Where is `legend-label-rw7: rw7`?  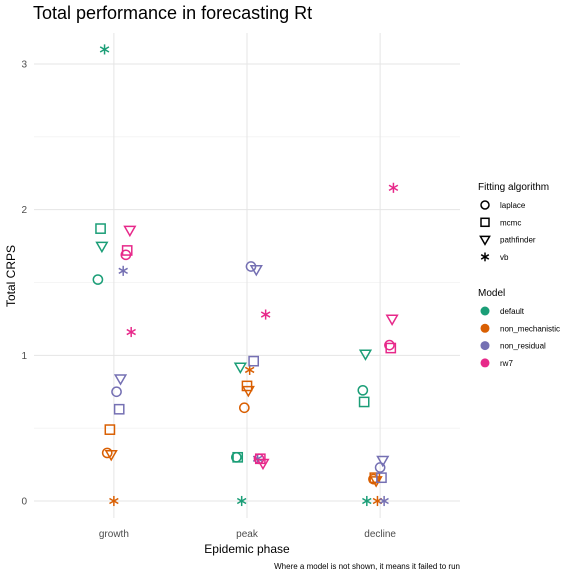 legend-label-rw7: rw7 is located at coordinates (506, 363).